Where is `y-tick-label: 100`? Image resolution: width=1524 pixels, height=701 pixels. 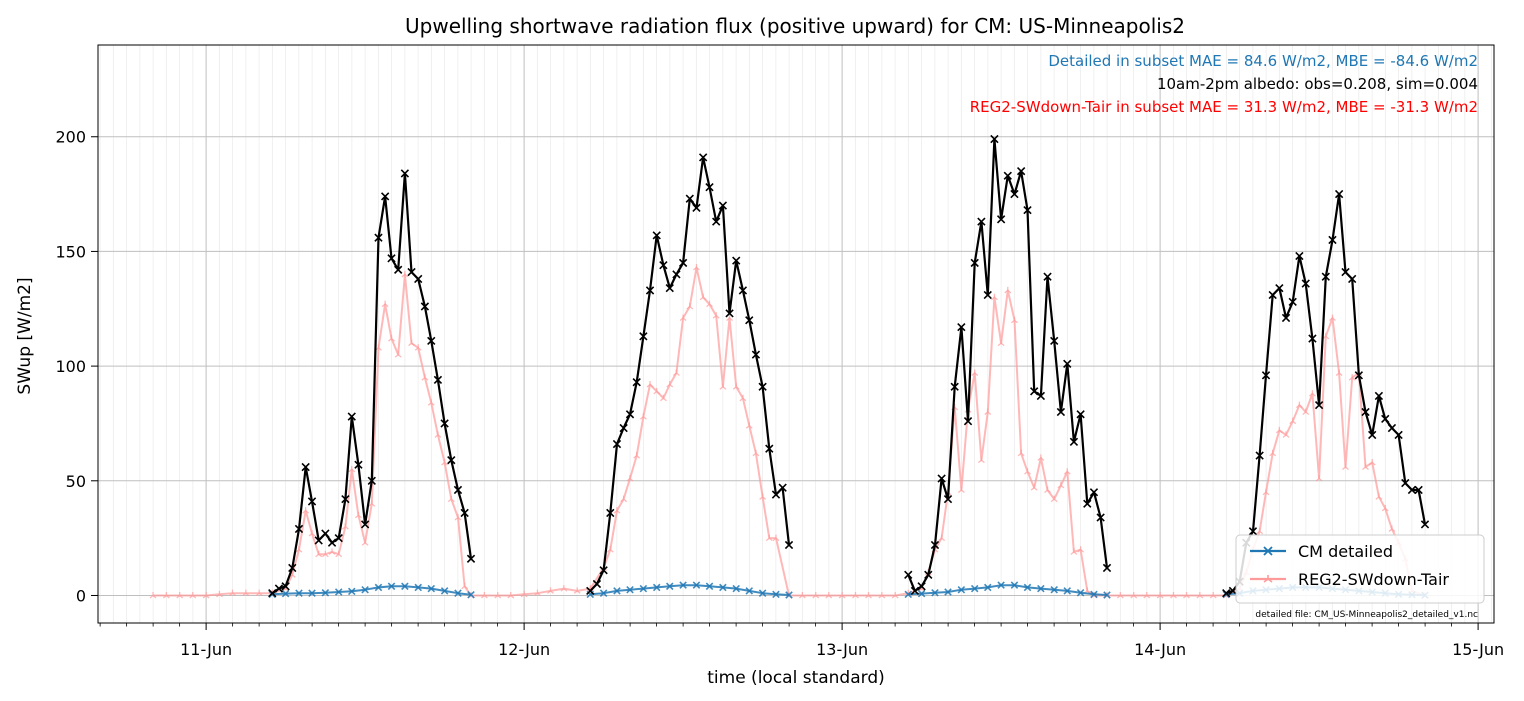 y-tick-label: 100 is located at coordinates (70, 366).